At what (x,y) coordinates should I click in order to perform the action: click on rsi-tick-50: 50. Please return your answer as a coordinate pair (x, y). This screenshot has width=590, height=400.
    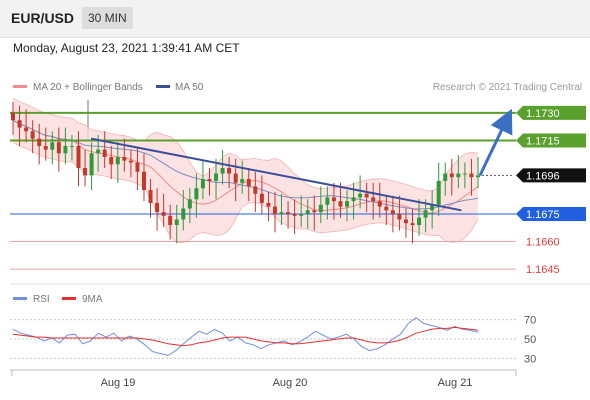
    Looking at the image, I should click on (530, 340).